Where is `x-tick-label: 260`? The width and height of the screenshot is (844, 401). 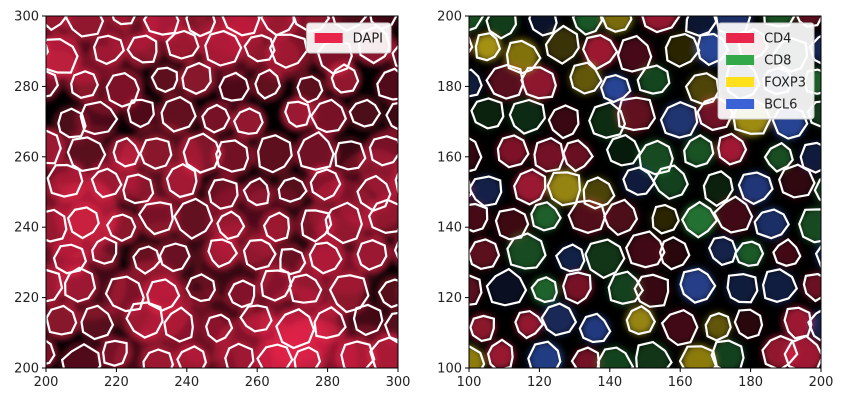 x-tick-label: 260 is located at coordinates (257, 382).